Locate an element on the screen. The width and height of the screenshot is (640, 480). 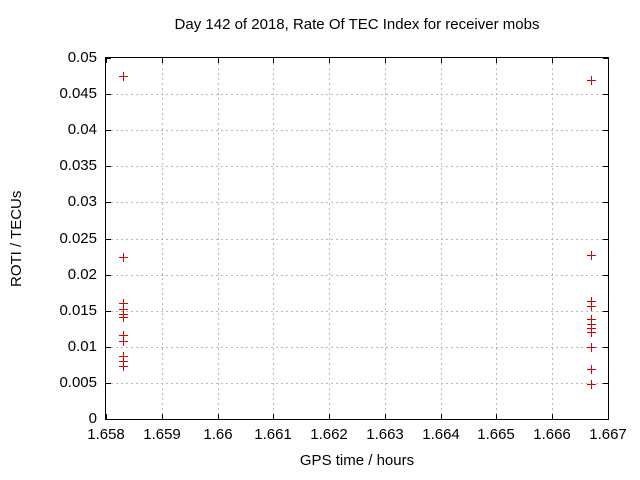
x-tick-label: 1.659 is located at coordinates (162, 434).